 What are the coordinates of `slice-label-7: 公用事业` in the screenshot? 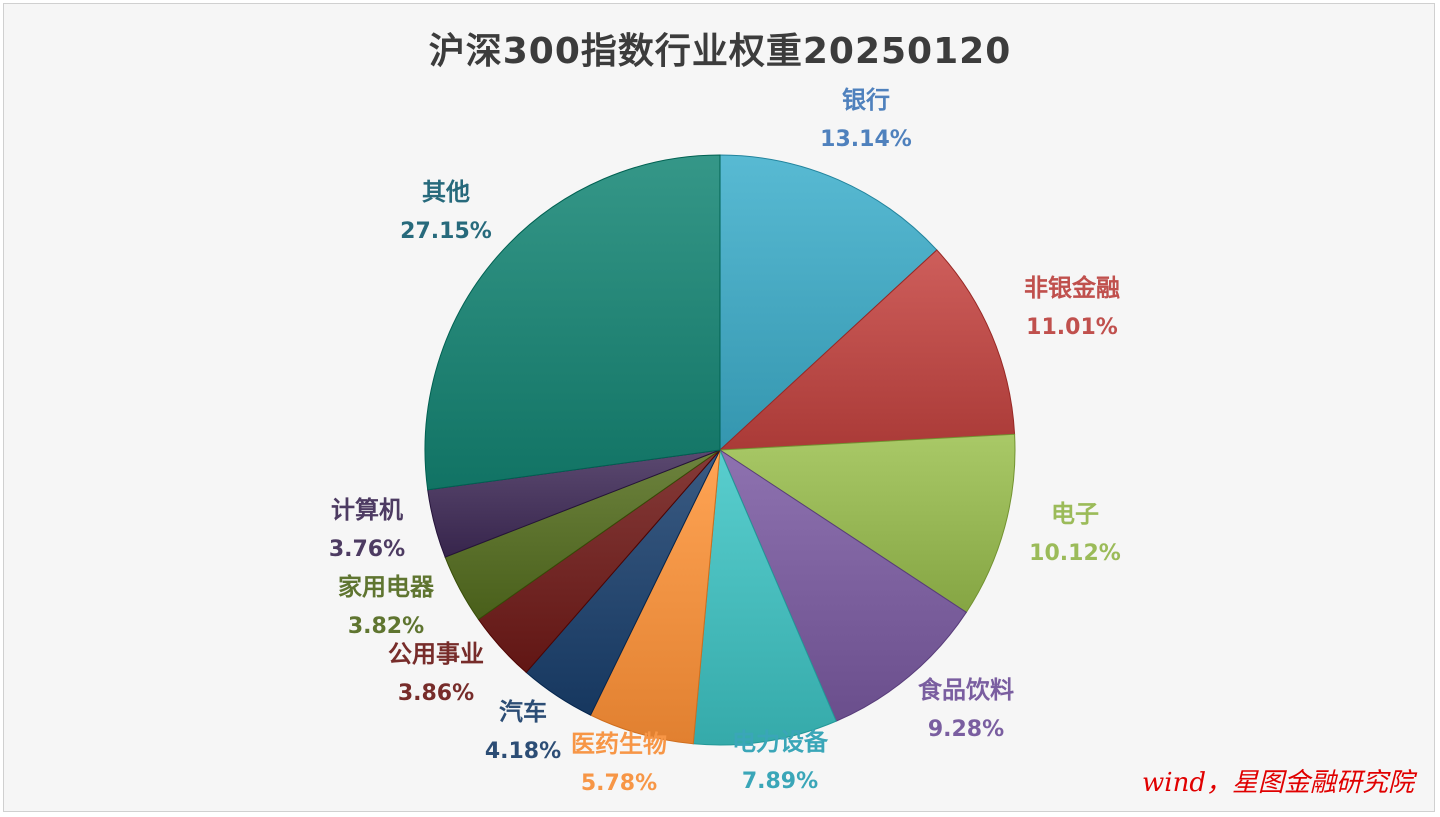 It's located at (436, 654).